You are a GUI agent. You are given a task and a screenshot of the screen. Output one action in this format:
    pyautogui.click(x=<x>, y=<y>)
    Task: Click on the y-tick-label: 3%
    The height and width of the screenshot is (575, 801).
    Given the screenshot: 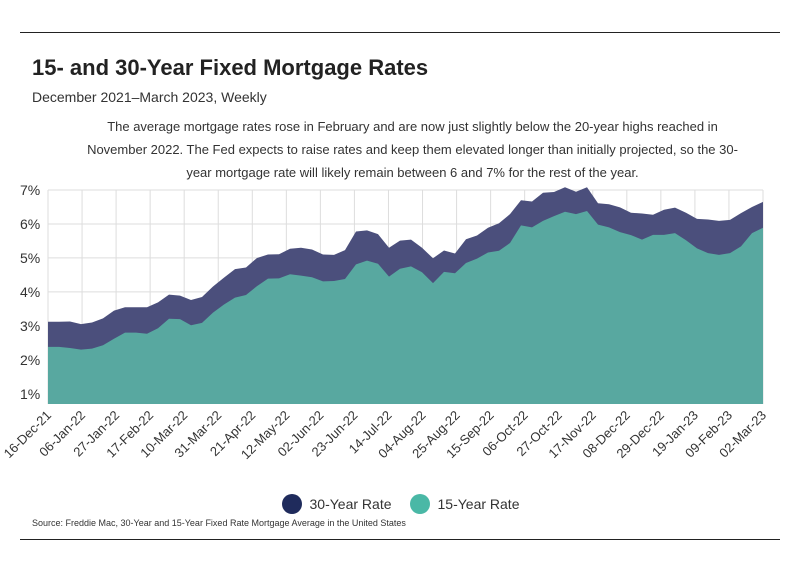 What is the action you would take?
    pyautogui.click(x=30, y=326)
    